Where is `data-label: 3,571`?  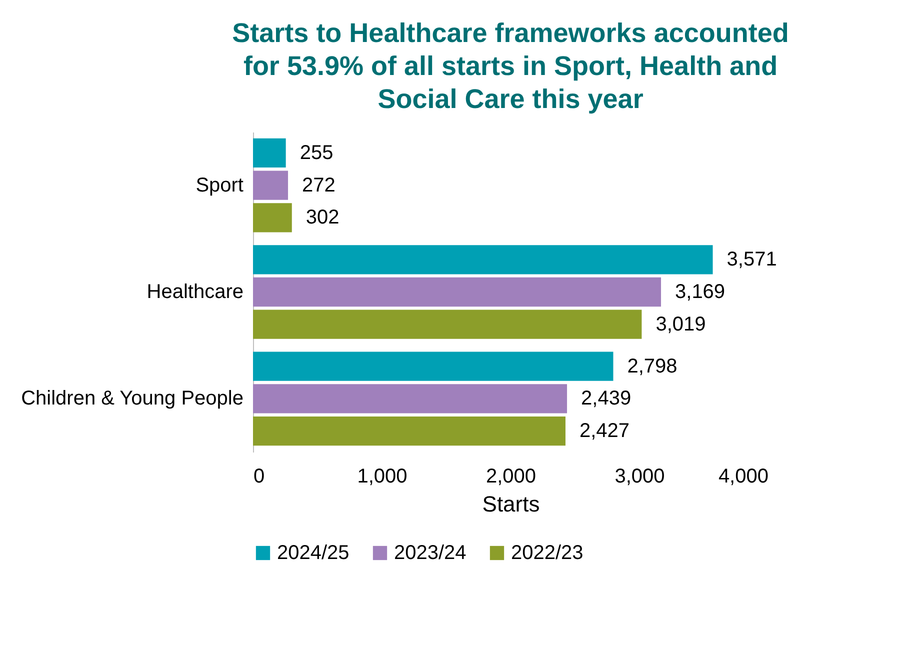 data-label: 3,571 is located at coordinates (751, 259).